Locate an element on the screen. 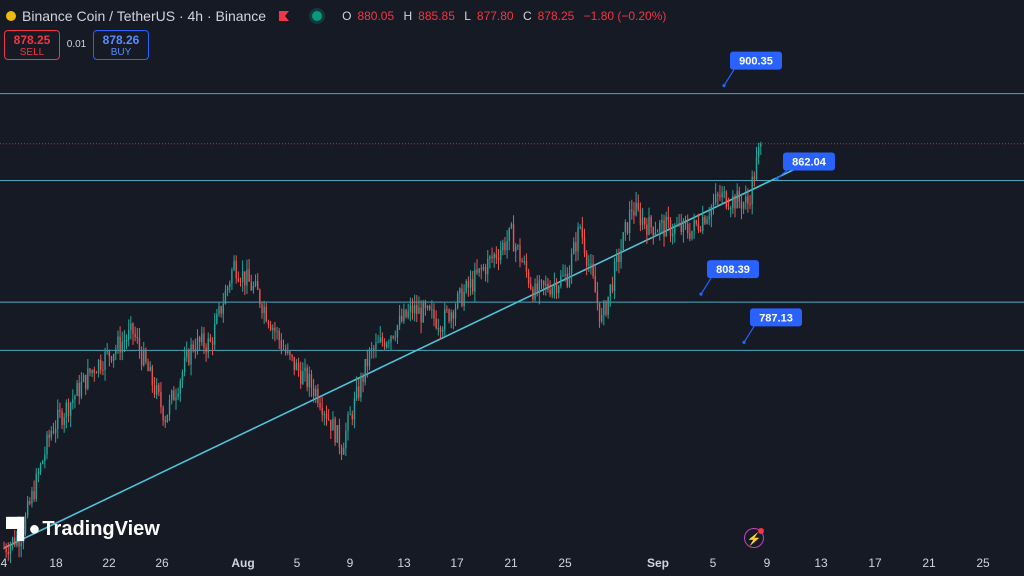  tradingview-logo: ▀▌● TradingView is located at coordinates (83, 529).